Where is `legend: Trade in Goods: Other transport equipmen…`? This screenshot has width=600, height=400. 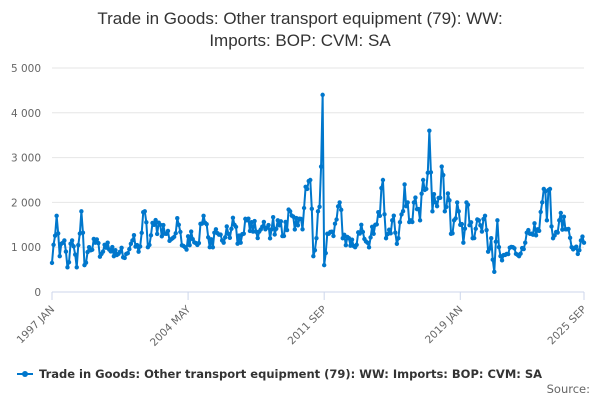
legend: Trade in Goods: Other transport equipmen… is located at coordinates (279, 374).